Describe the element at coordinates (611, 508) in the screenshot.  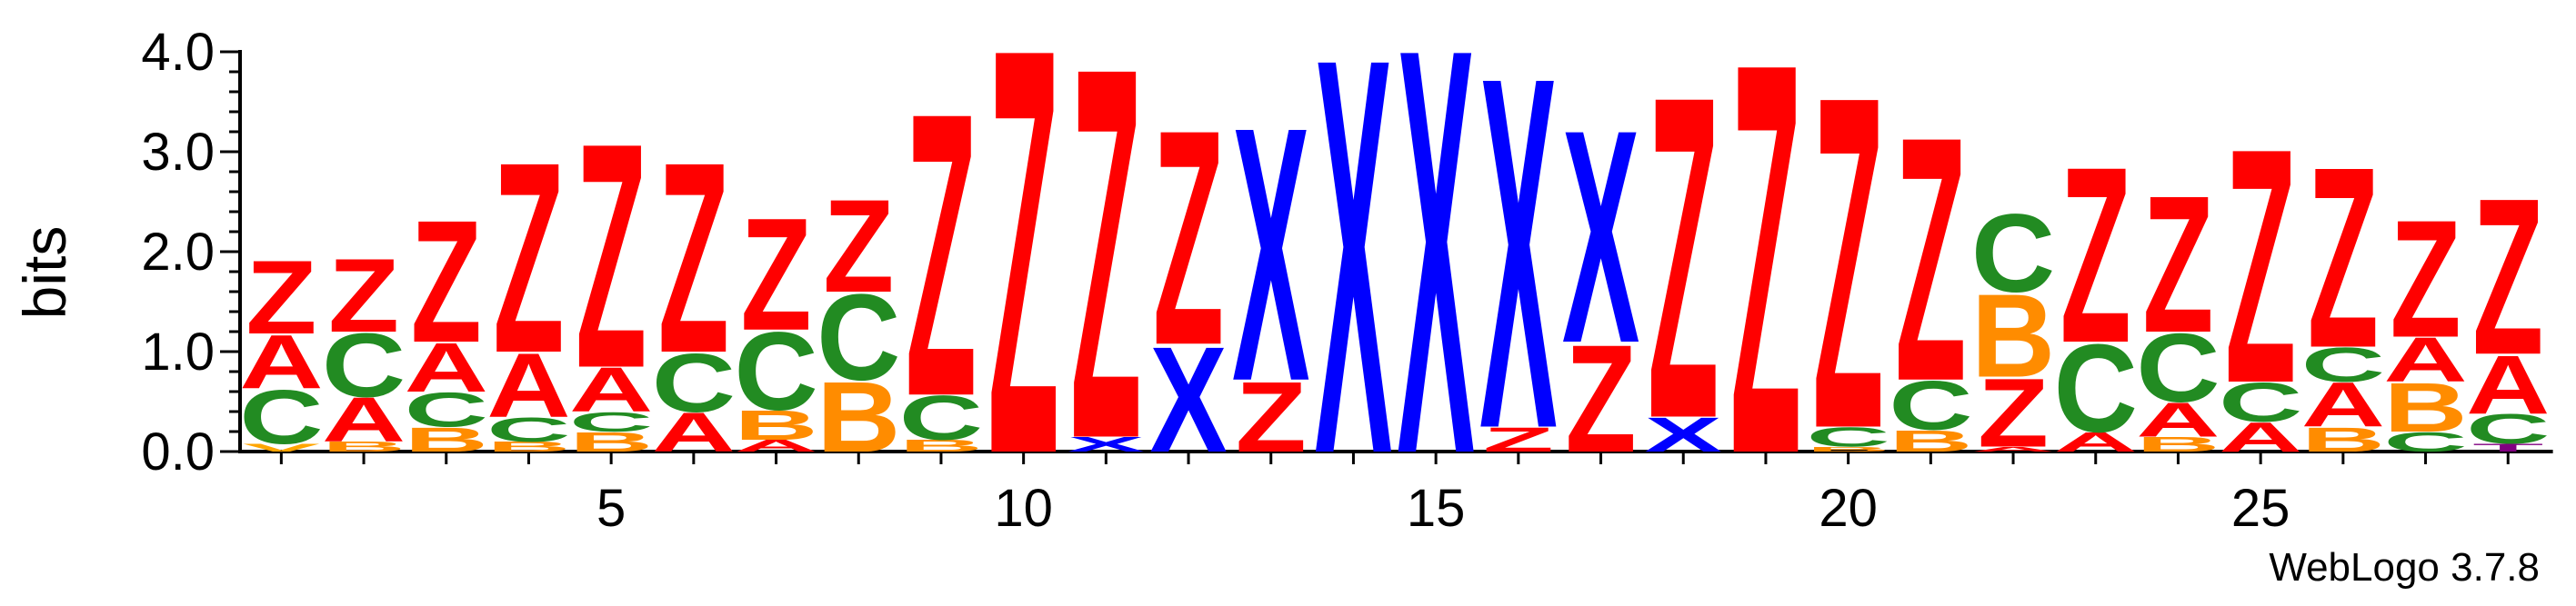
I see `x-tick-label: 5` at that location.